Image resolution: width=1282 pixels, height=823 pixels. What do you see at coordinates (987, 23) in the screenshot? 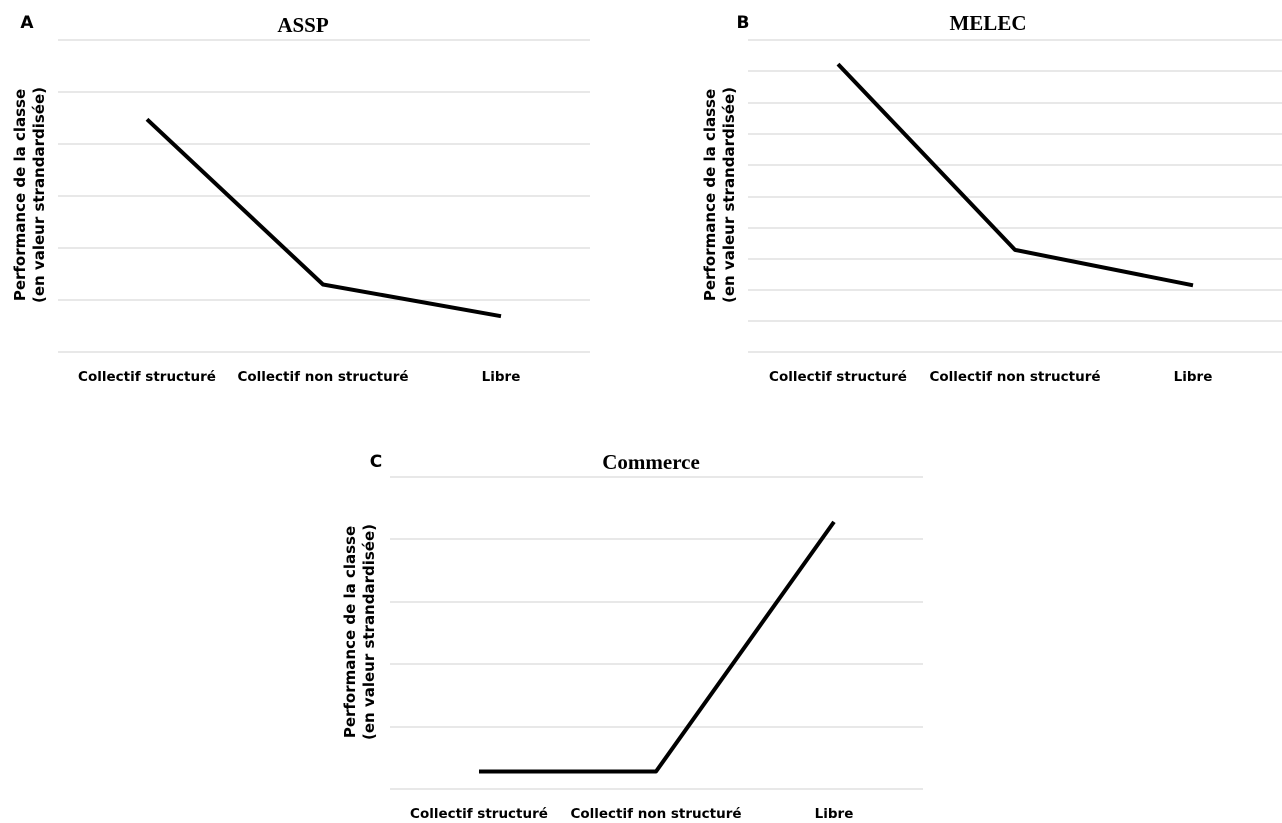
I see `chart-title: MELEC` at bounding box center [987, 23].